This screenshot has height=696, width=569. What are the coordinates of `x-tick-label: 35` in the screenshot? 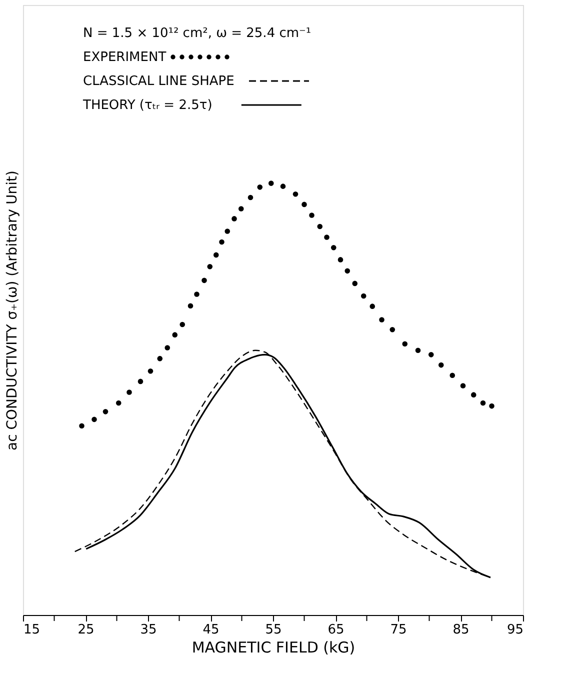 It's located at (148, 630).